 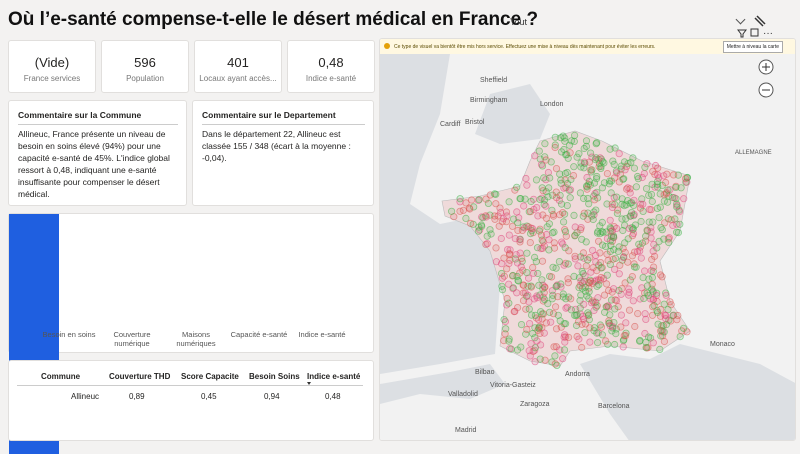 I want to click on kpi-value: (Vide), so click(x=52, y=62).